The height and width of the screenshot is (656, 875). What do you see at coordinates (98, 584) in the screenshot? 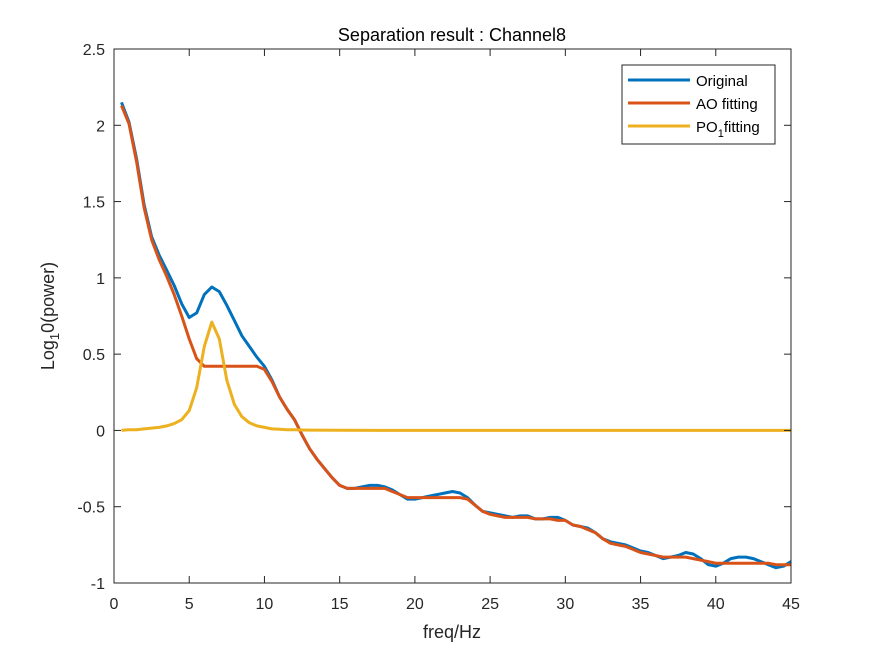
I see `y-tick-label: -1` at bounding box center [98, 584].